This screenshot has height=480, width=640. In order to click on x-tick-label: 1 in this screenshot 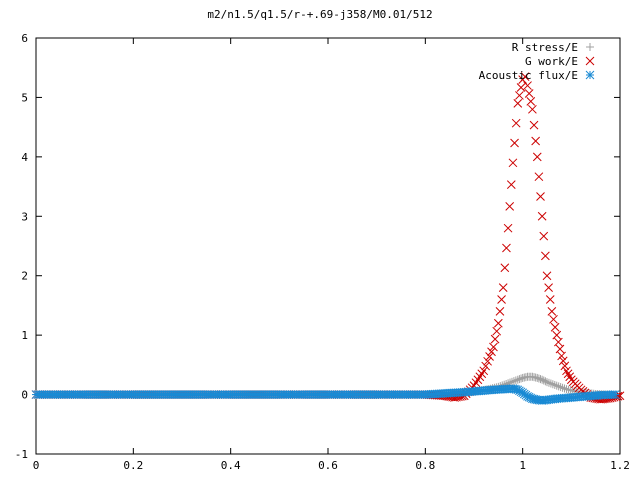, I will do `click(522, 465)`.